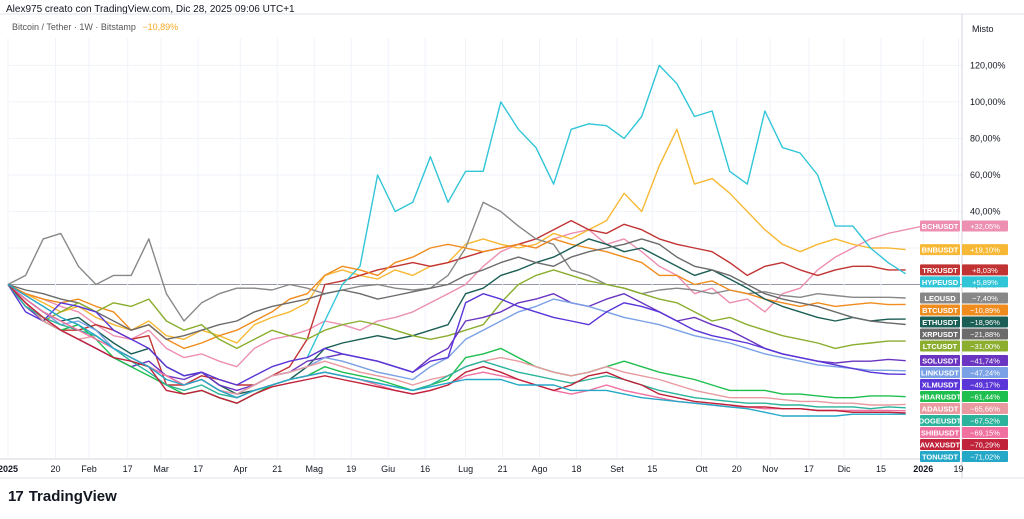 Image resolution: width=1024 pixels, height=519 pixels. Describe the element at coordinates (964, 322) in the screenshot. I see `series-label-ethusdt: ETHUSDT −18,96%` at that location.